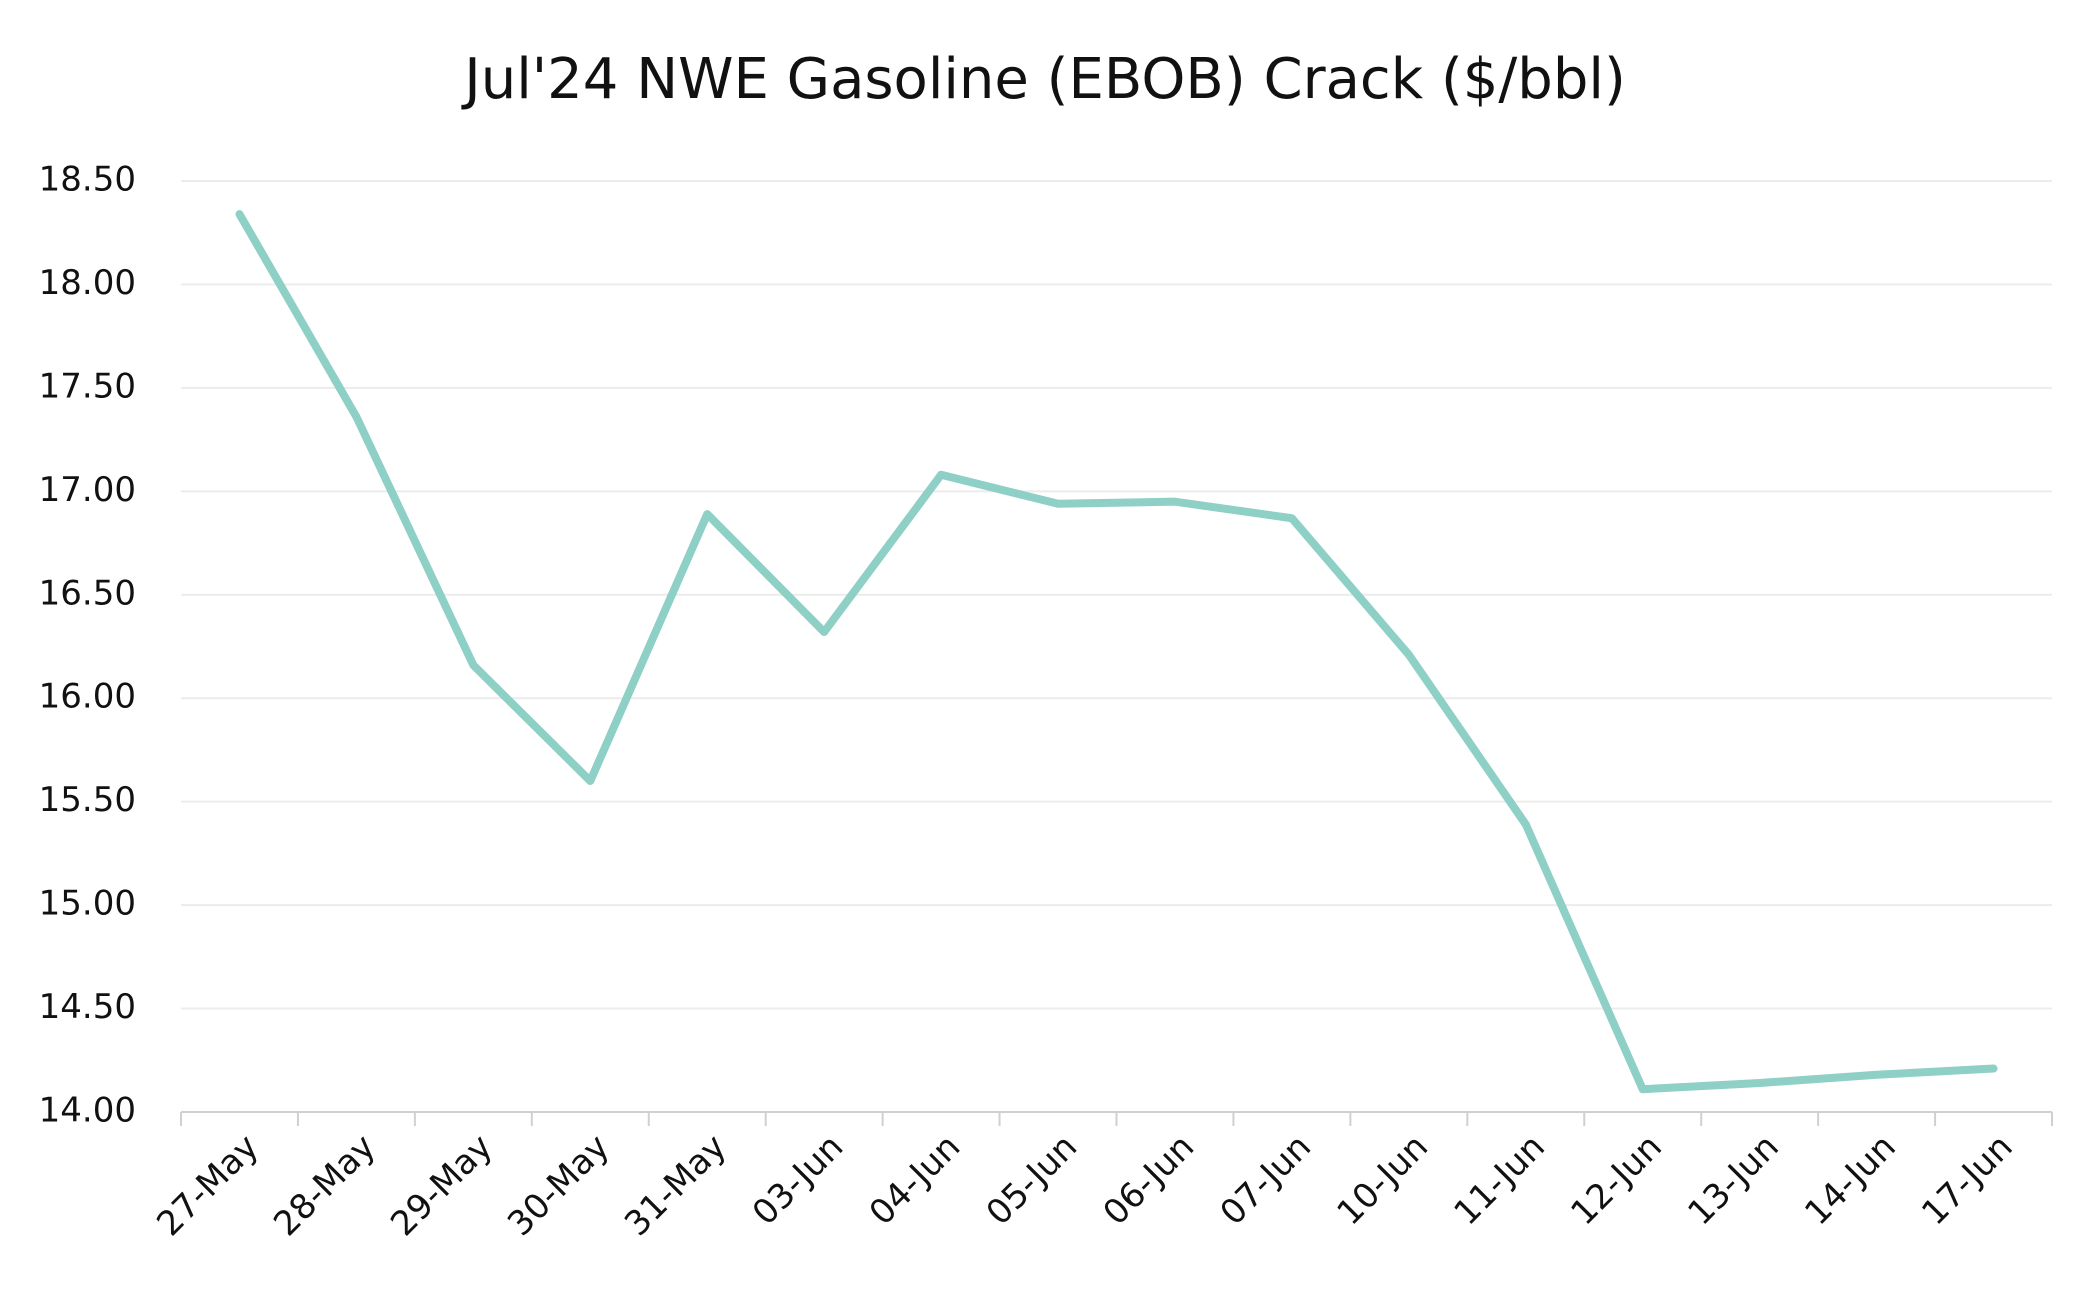  Describe the element at coordinates (87, 697) in the screenshot. I see `y-tick-label: 16.00` at that location.